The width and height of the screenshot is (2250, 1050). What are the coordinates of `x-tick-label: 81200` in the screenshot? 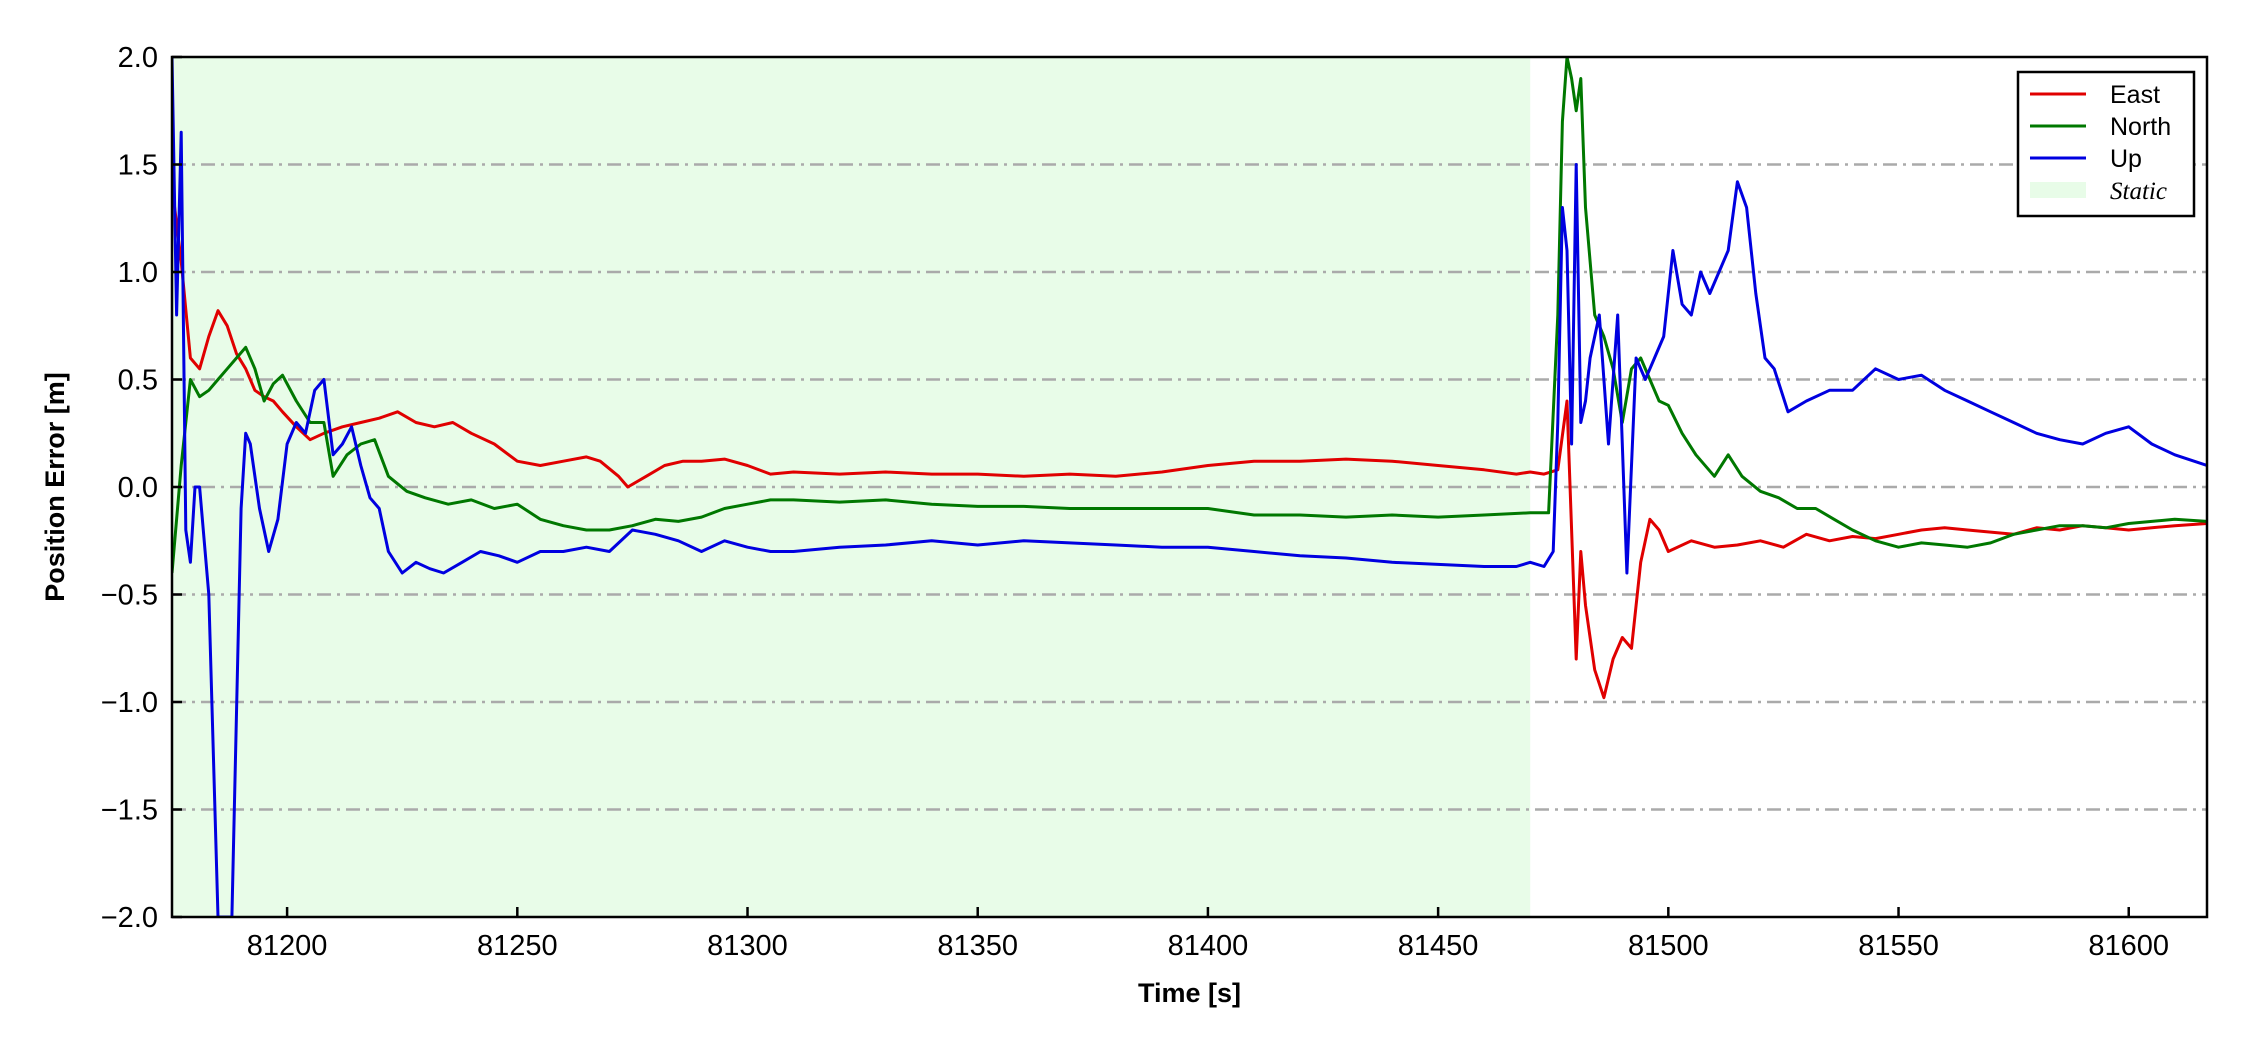 It's located at (287, 946).